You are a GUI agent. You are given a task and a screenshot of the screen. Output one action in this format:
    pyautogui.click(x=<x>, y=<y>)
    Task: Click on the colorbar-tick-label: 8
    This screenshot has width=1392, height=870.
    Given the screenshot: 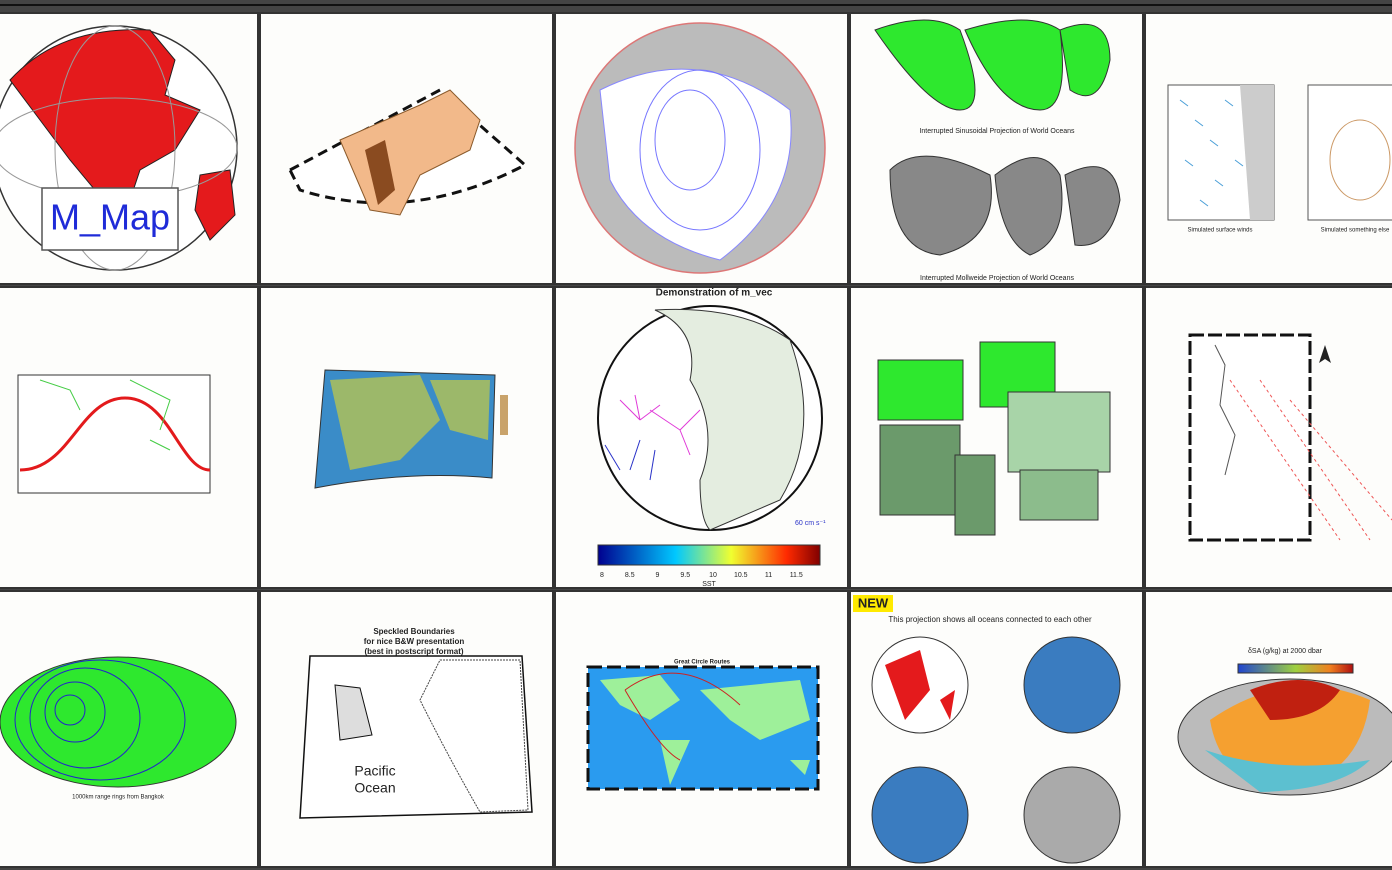 What is the action you would take?
    pyautogui.click(x=602, y=575)
    